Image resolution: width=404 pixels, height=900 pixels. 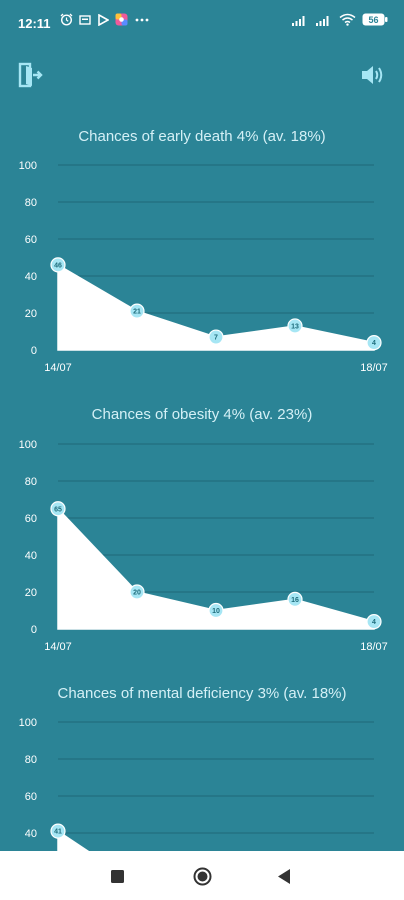 I want to click on status-time: 12:11, so click(x=34, y=23).